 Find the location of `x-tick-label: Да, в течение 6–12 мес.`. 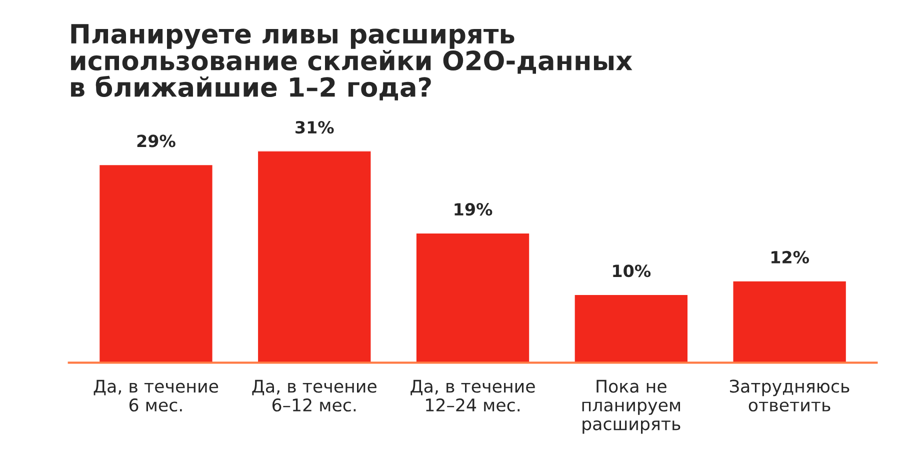

x-tick-label: Да, в течение 6–12 мес. is located at coordinates (314, 396).